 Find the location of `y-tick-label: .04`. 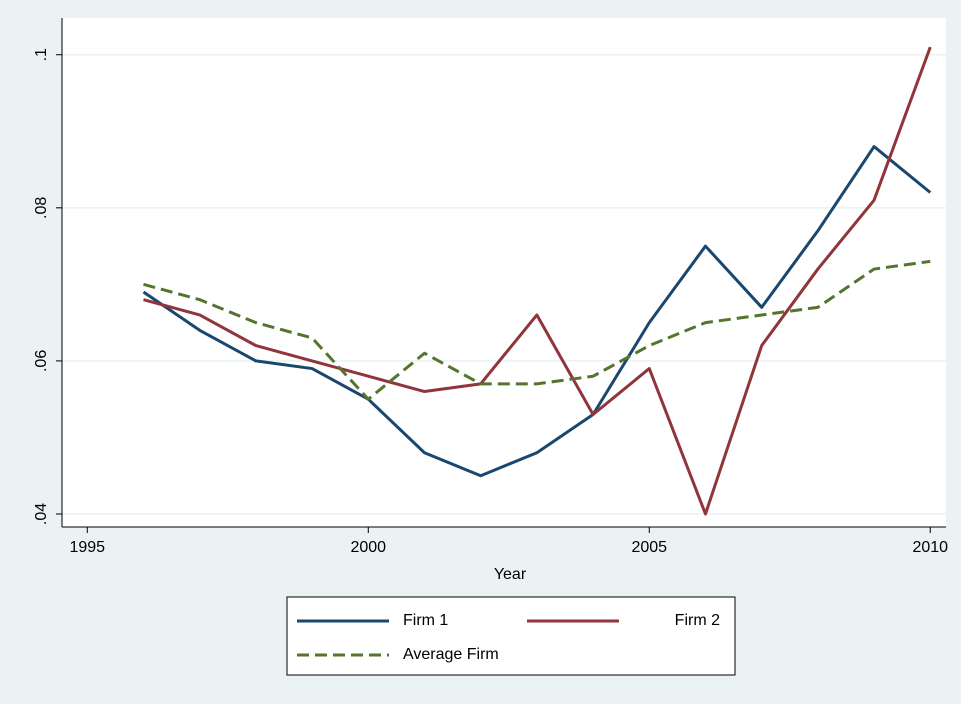

y-tick-label: .04 is located at coordinates (41, 514).